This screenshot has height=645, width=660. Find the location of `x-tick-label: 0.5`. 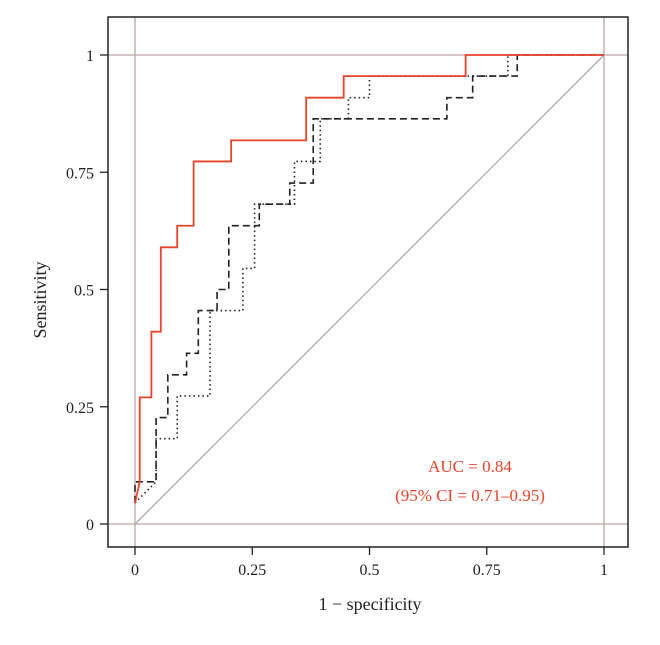

x-tick-label: 0.5 is located at coordinates (370, 570).